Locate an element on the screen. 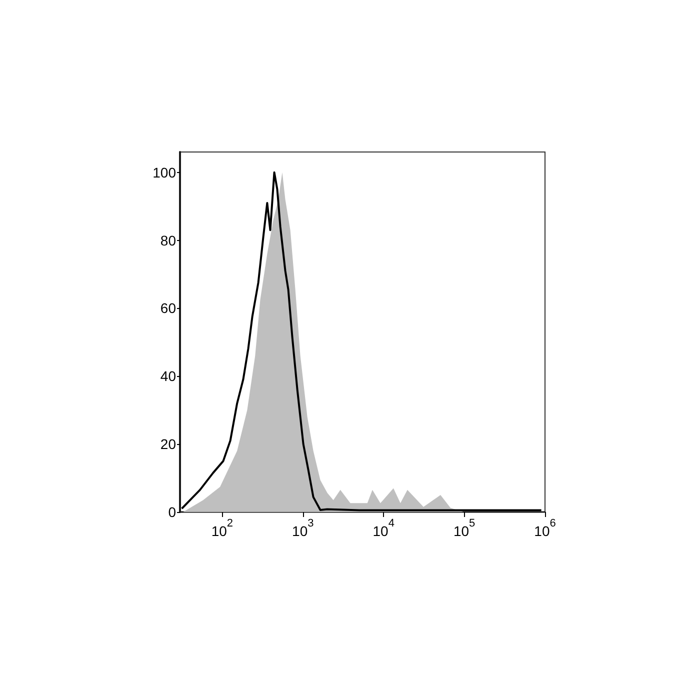 Image resolution: width=700 pixels, height=700 pixels. y-tick-label: 20 is located at coordinates (168, 444).